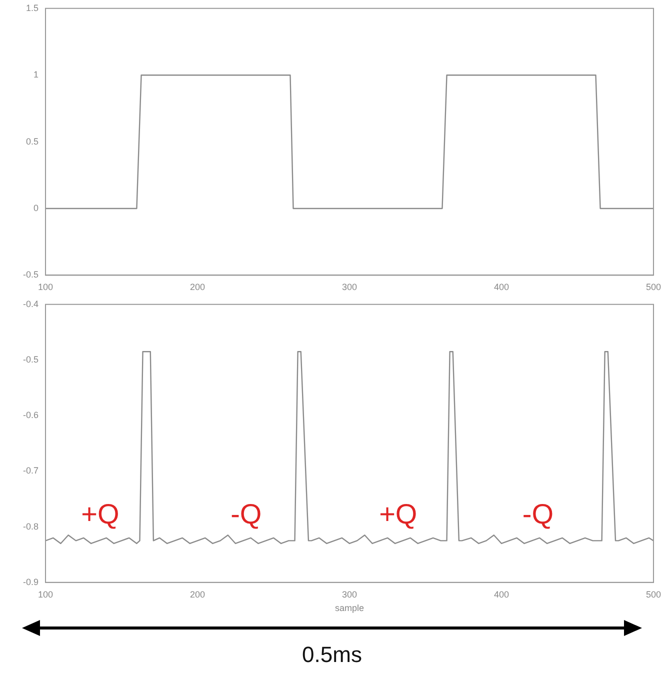  Describe the element at coordinates (32, 7) in the screenshot. I see `y-tick-label: 1.5` at that location.